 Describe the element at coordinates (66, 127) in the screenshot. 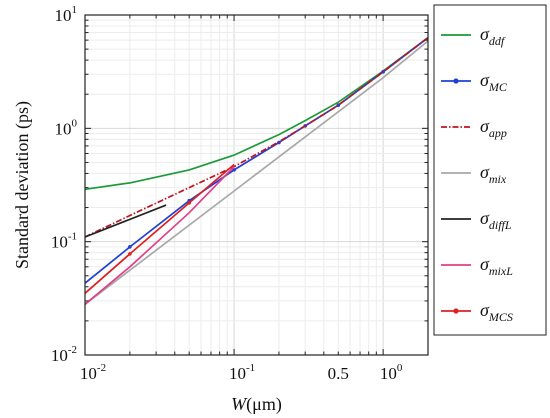

I see `y-tick-label: 10⁰` at that location.